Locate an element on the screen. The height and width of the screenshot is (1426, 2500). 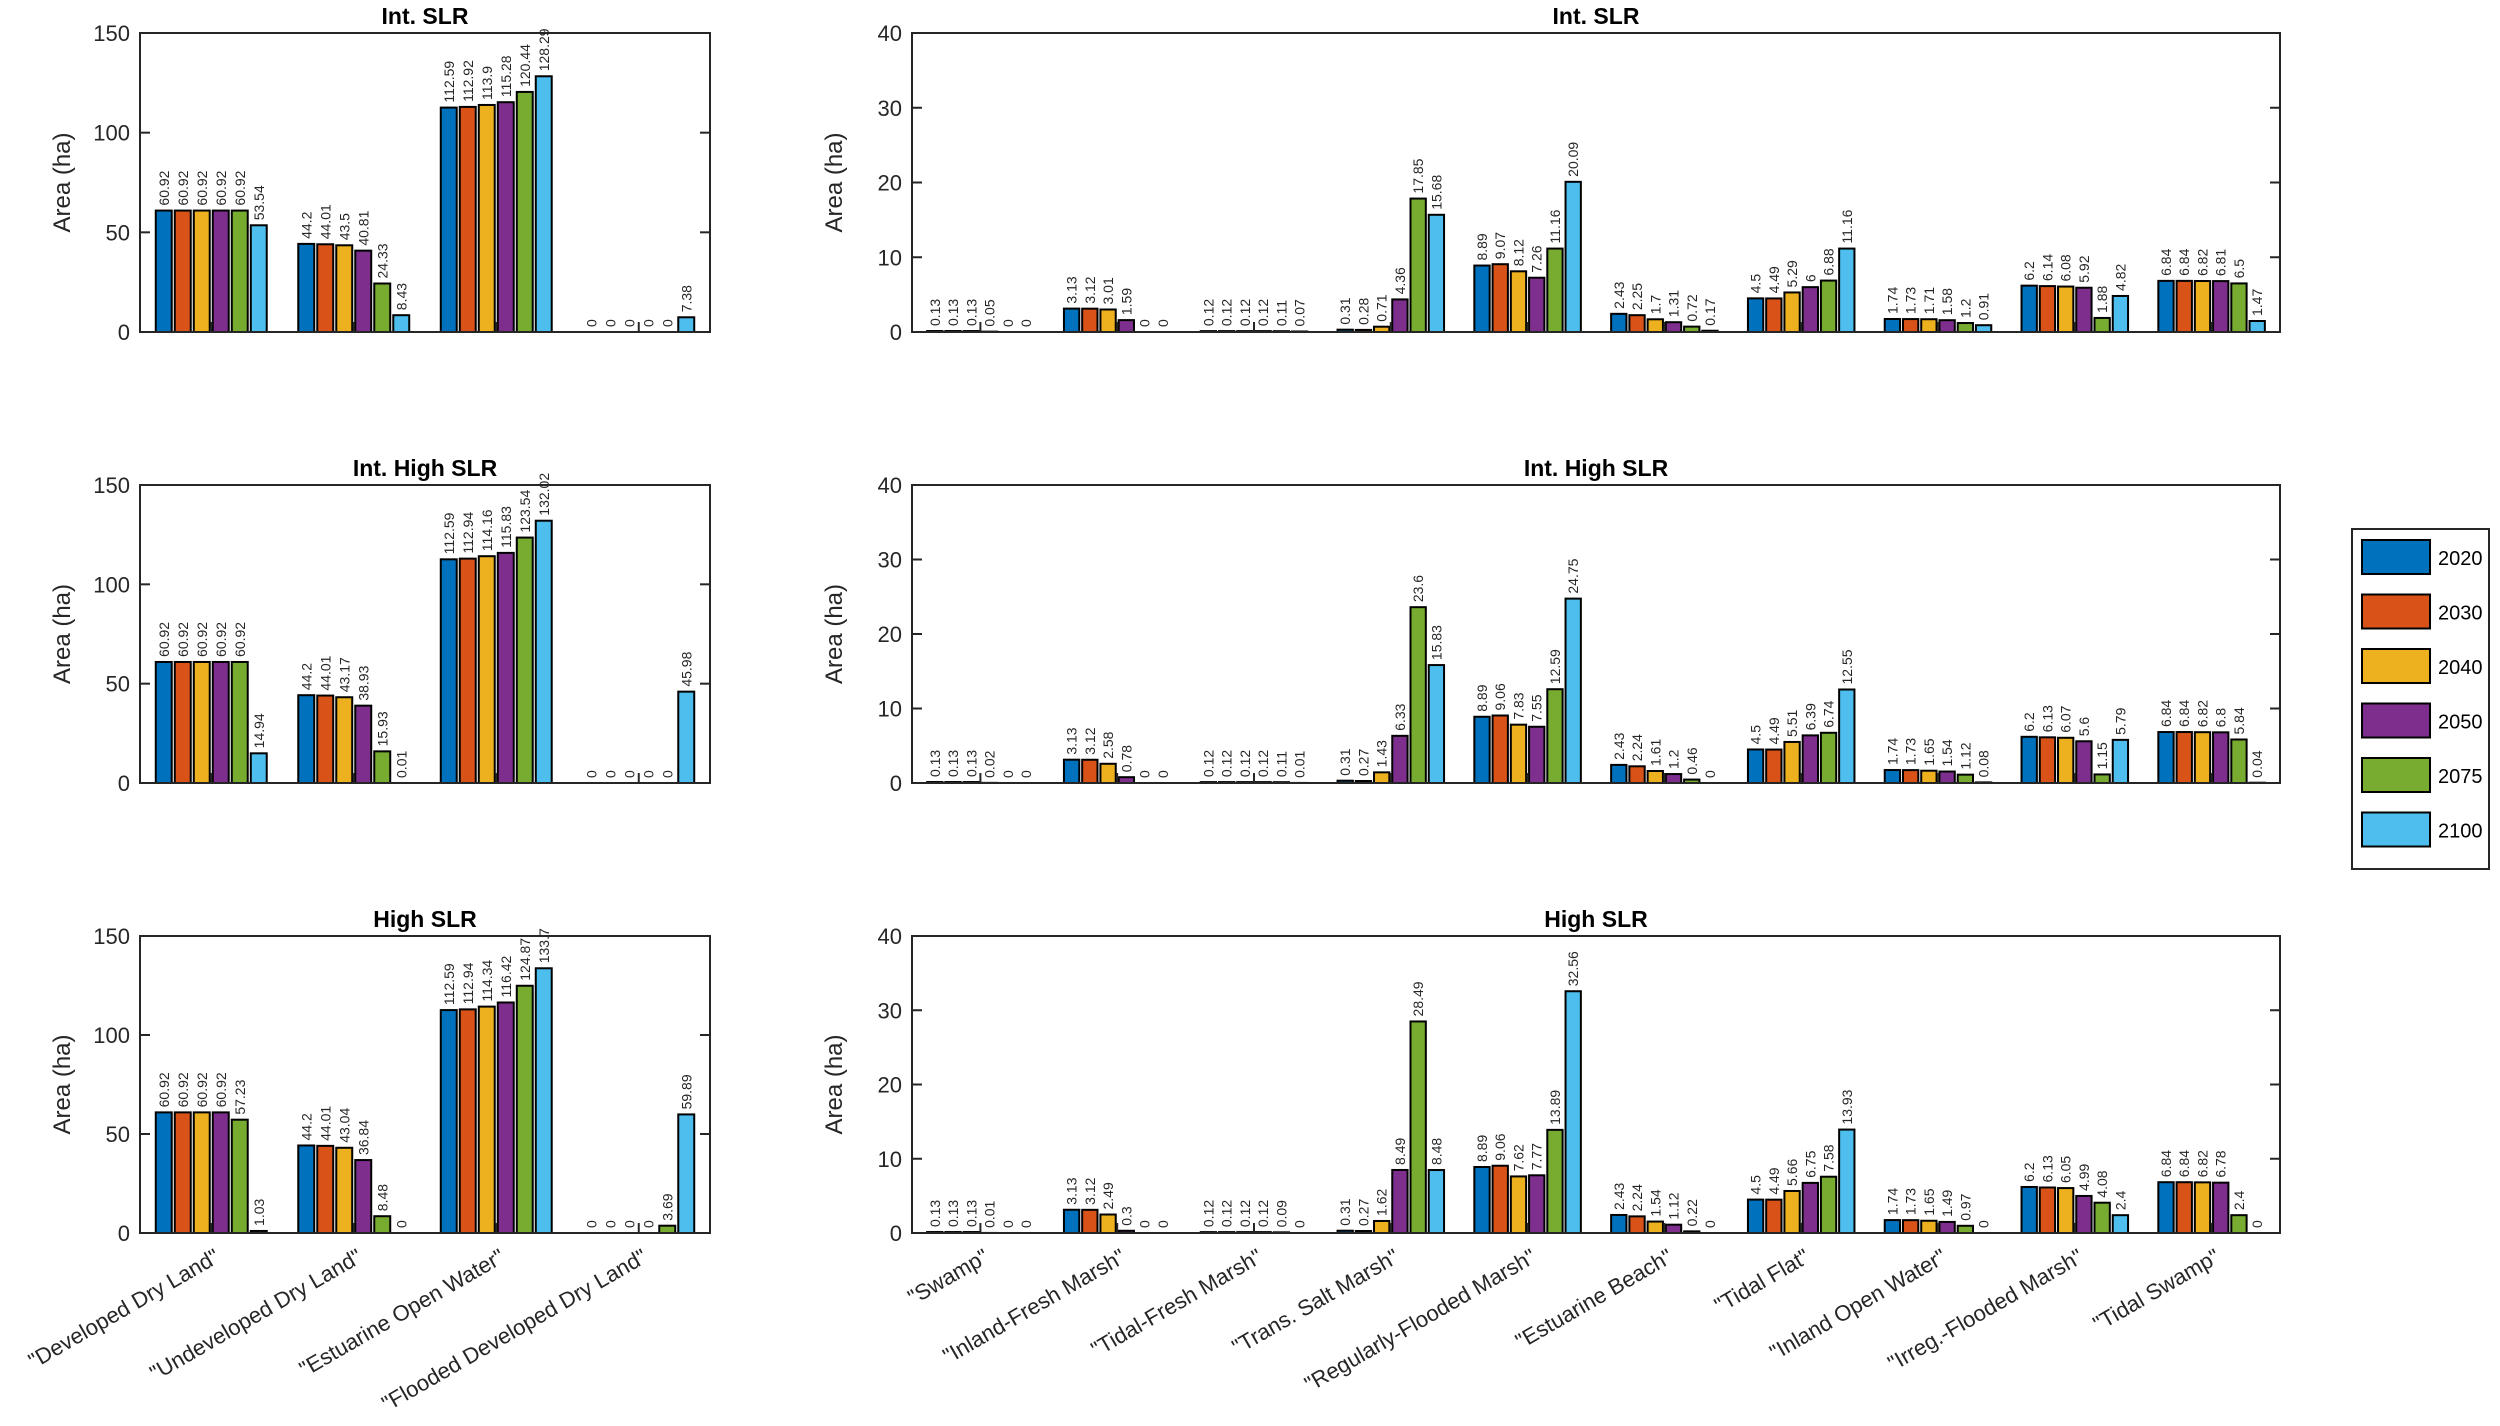
data-label: 0.07 is located at coordinates (1300, 312).